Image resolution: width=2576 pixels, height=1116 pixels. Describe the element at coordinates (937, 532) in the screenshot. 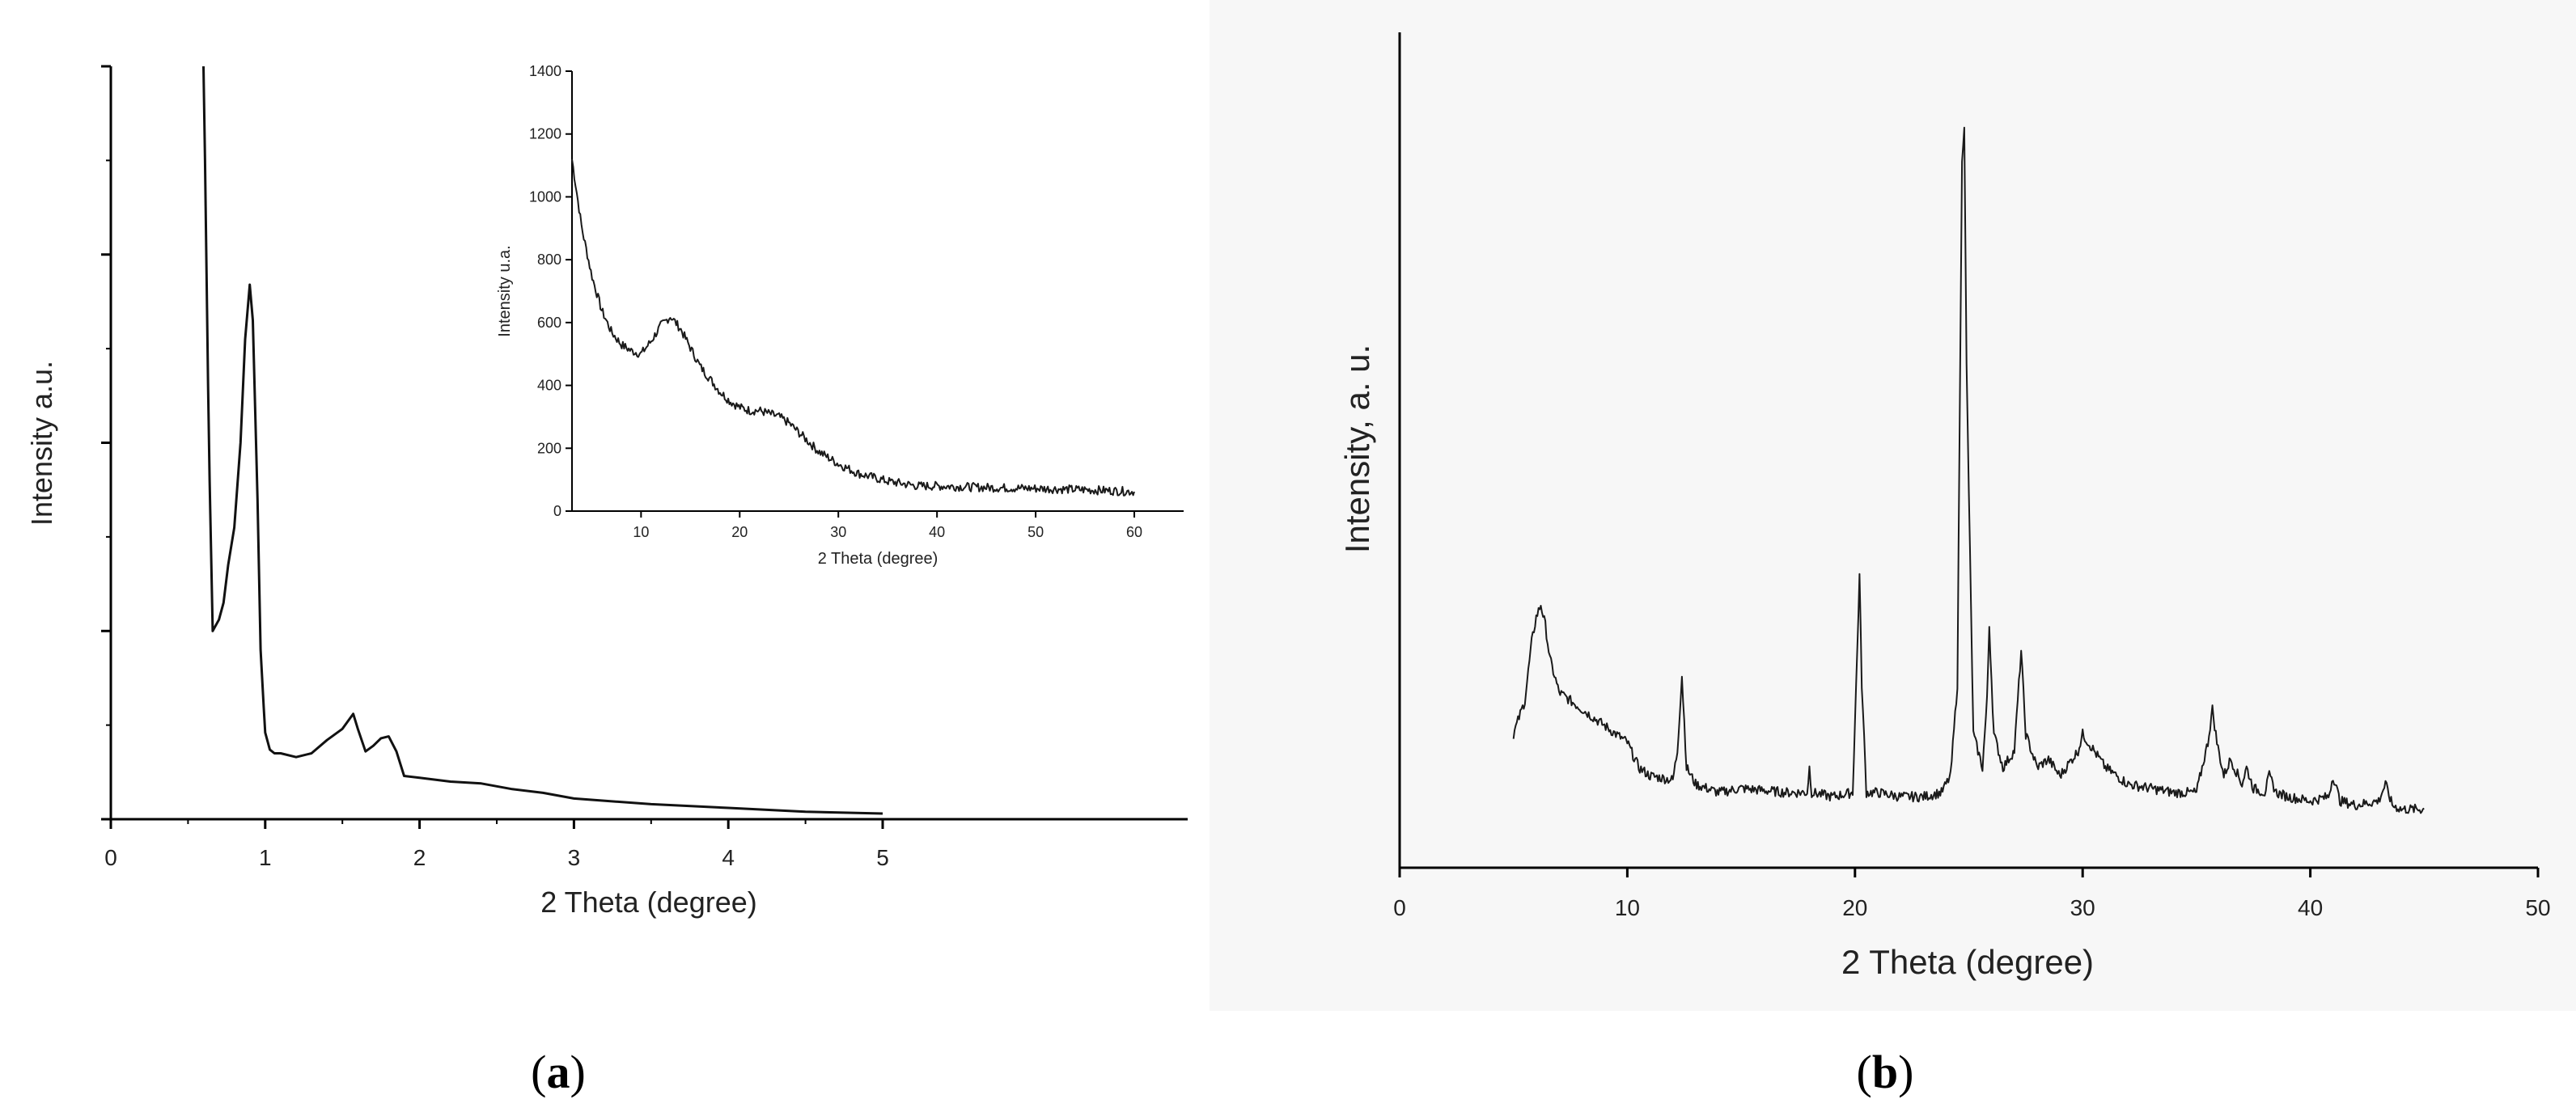

I see `a-inset-x-tick-label: 40` at that location.